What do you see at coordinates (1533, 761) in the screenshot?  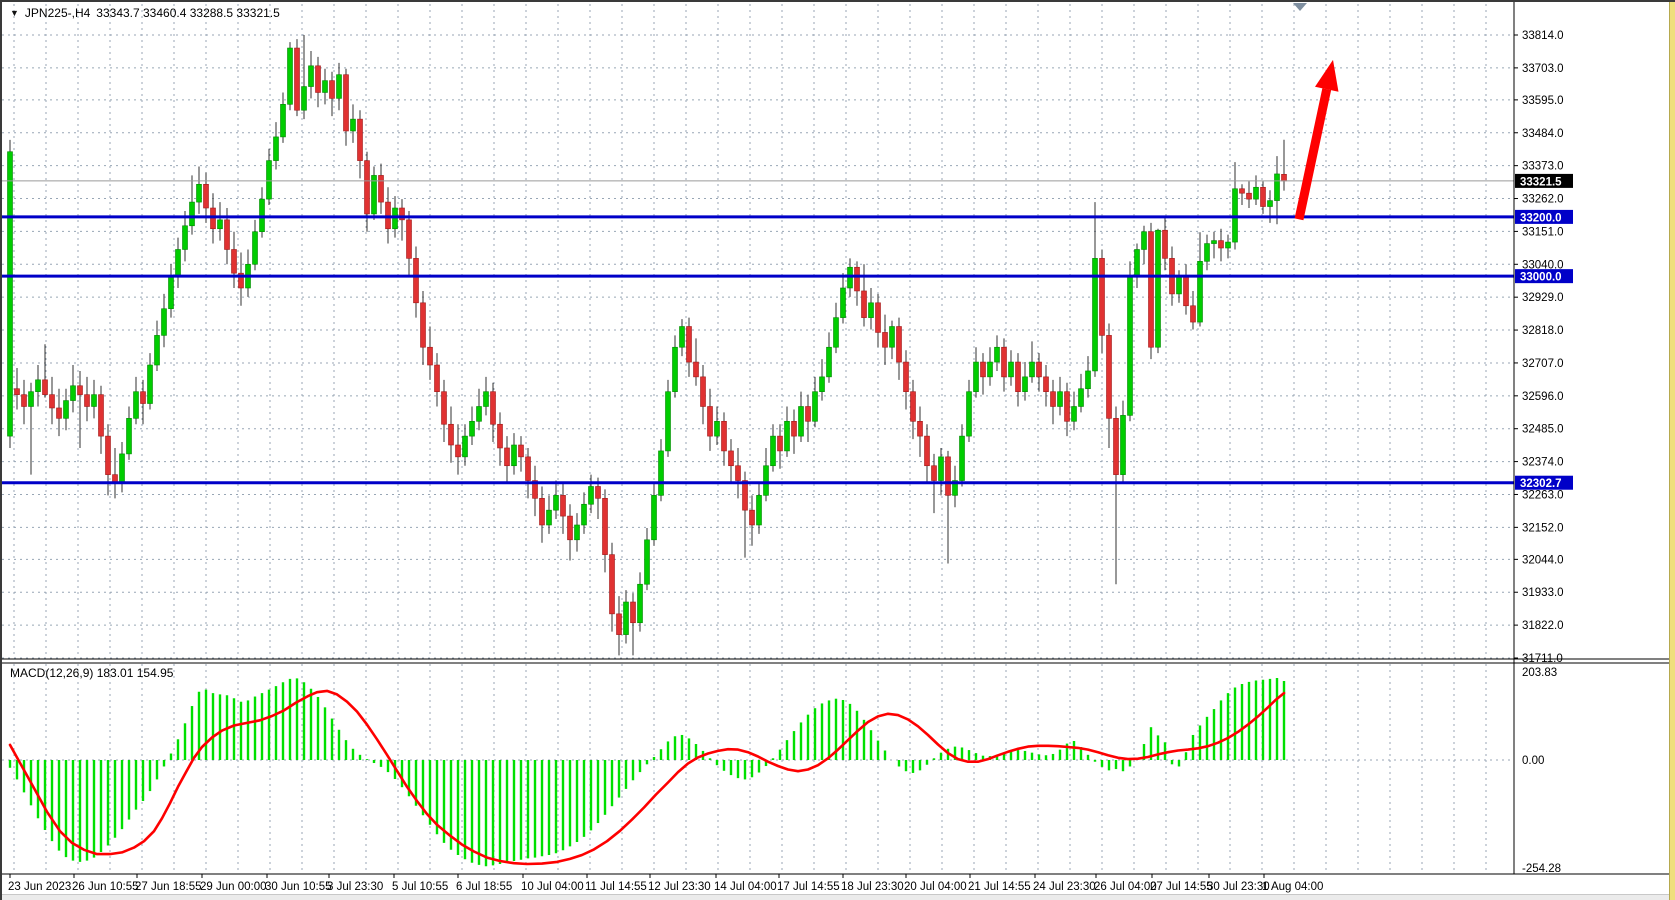 I see `macd-scale-label: 0.00` at bounding box center [1533, 761].